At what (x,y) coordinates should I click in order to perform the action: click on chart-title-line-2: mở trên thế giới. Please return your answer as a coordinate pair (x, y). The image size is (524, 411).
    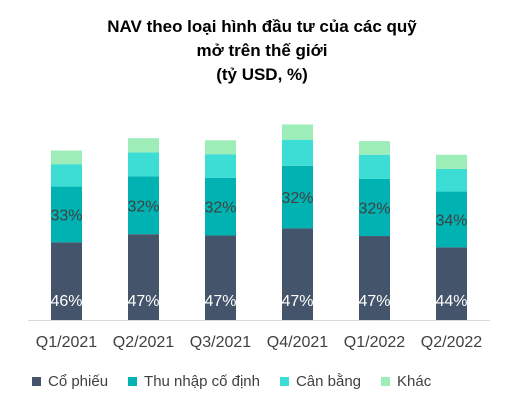
    Looking at the image, I should click on (262, 50).